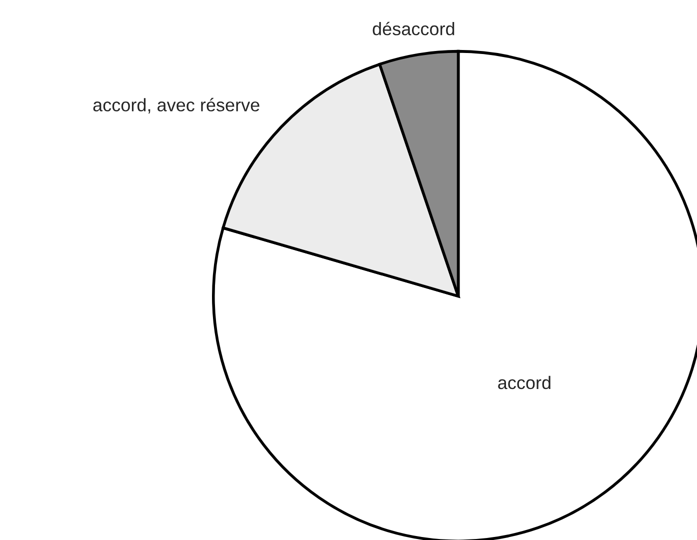 The image size is (697, 540). I want to click on slice-label: désaccord, so click(413, 29).